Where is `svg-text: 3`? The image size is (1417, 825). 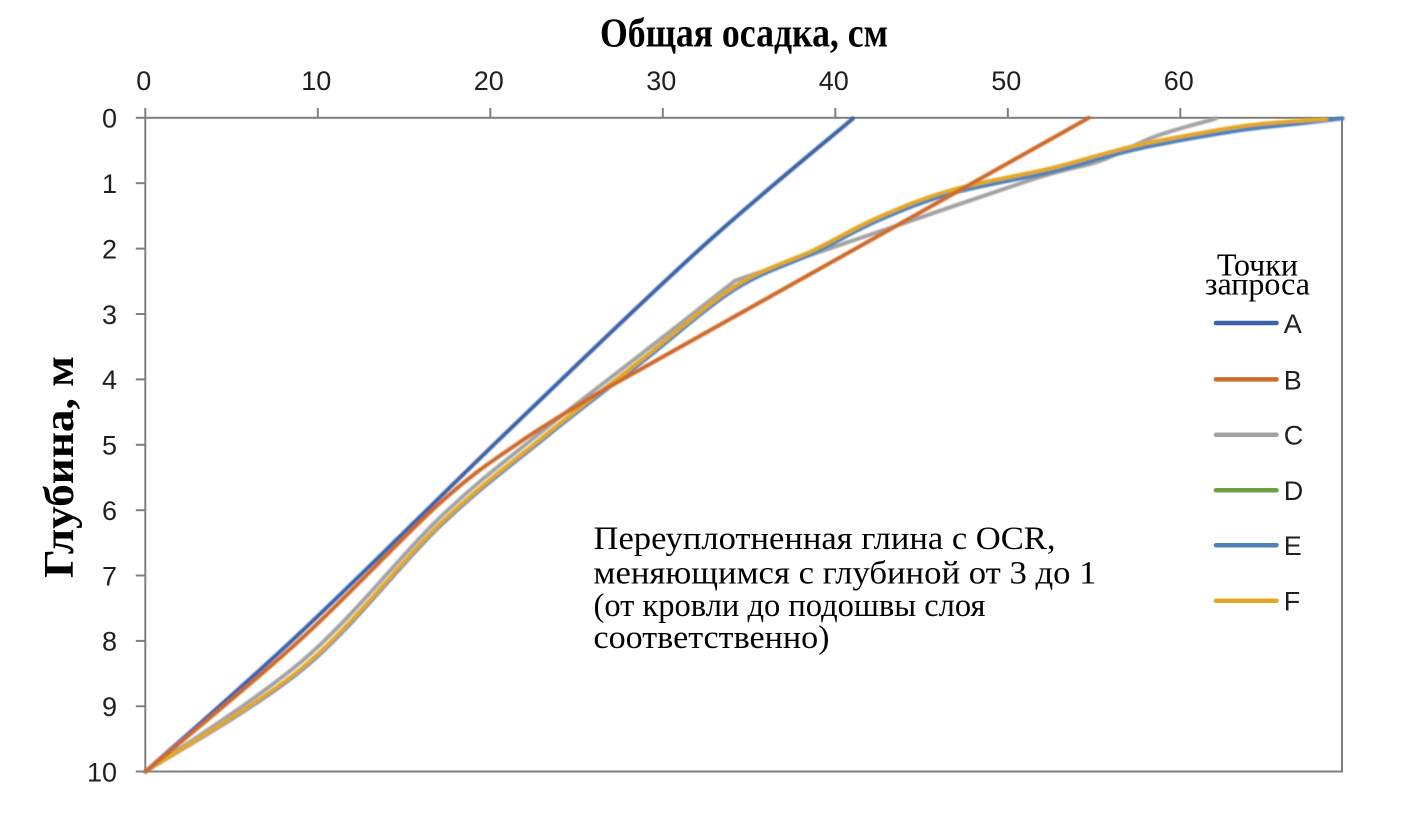 svg-text: 3 is located at coordinates (109, 315).